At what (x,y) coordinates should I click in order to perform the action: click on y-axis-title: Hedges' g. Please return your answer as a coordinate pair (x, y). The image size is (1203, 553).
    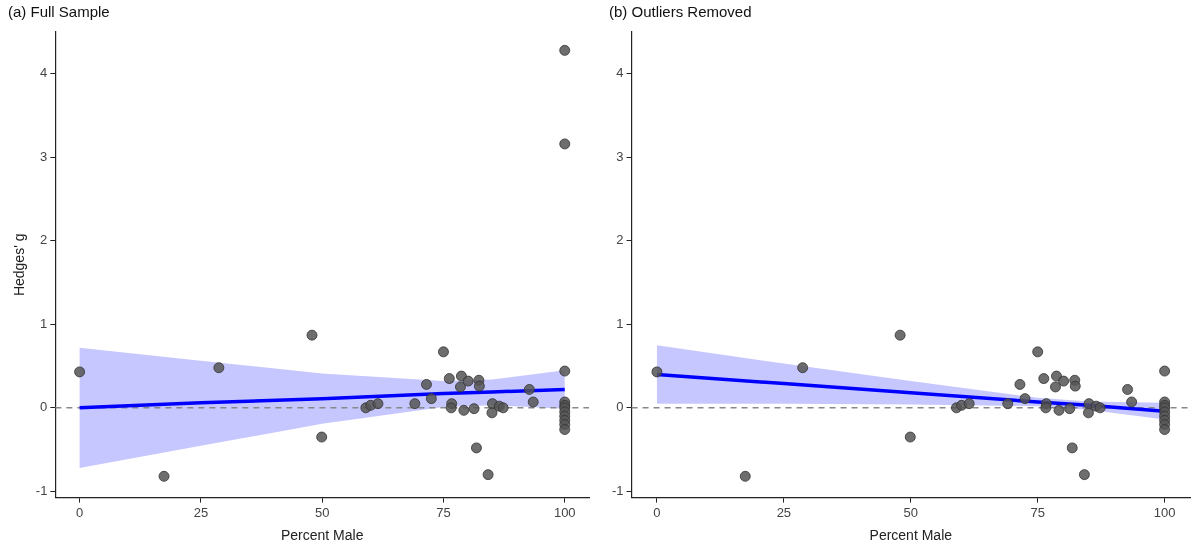
    Looking at the image, I should click on (19, 265).